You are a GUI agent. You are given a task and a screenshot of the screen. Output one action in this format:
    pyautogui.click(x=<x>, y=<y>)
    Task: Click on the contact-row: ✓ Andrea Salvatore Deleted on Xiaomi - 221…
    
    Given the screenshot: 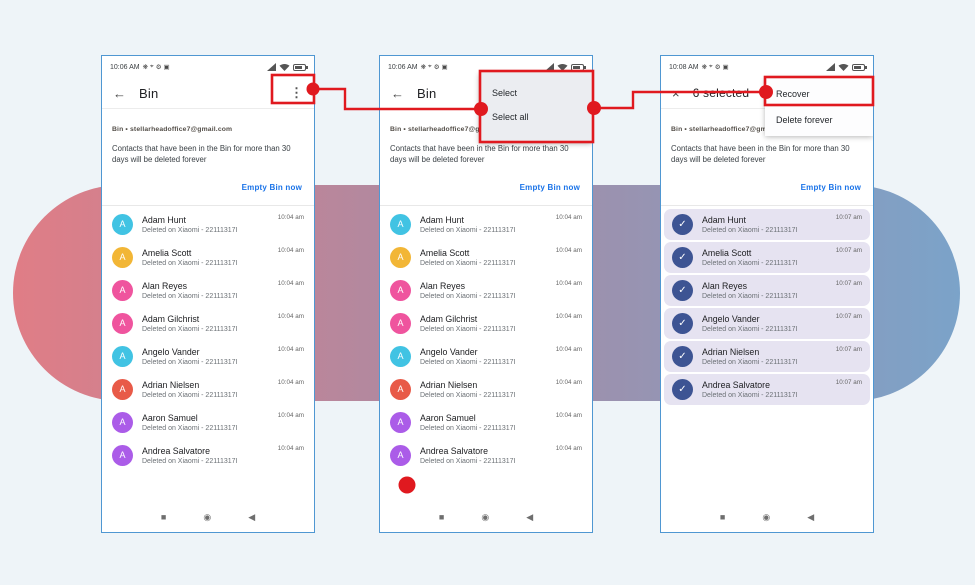 What is the action you would take?
    pyautogui.click(x=767, y=389)
    